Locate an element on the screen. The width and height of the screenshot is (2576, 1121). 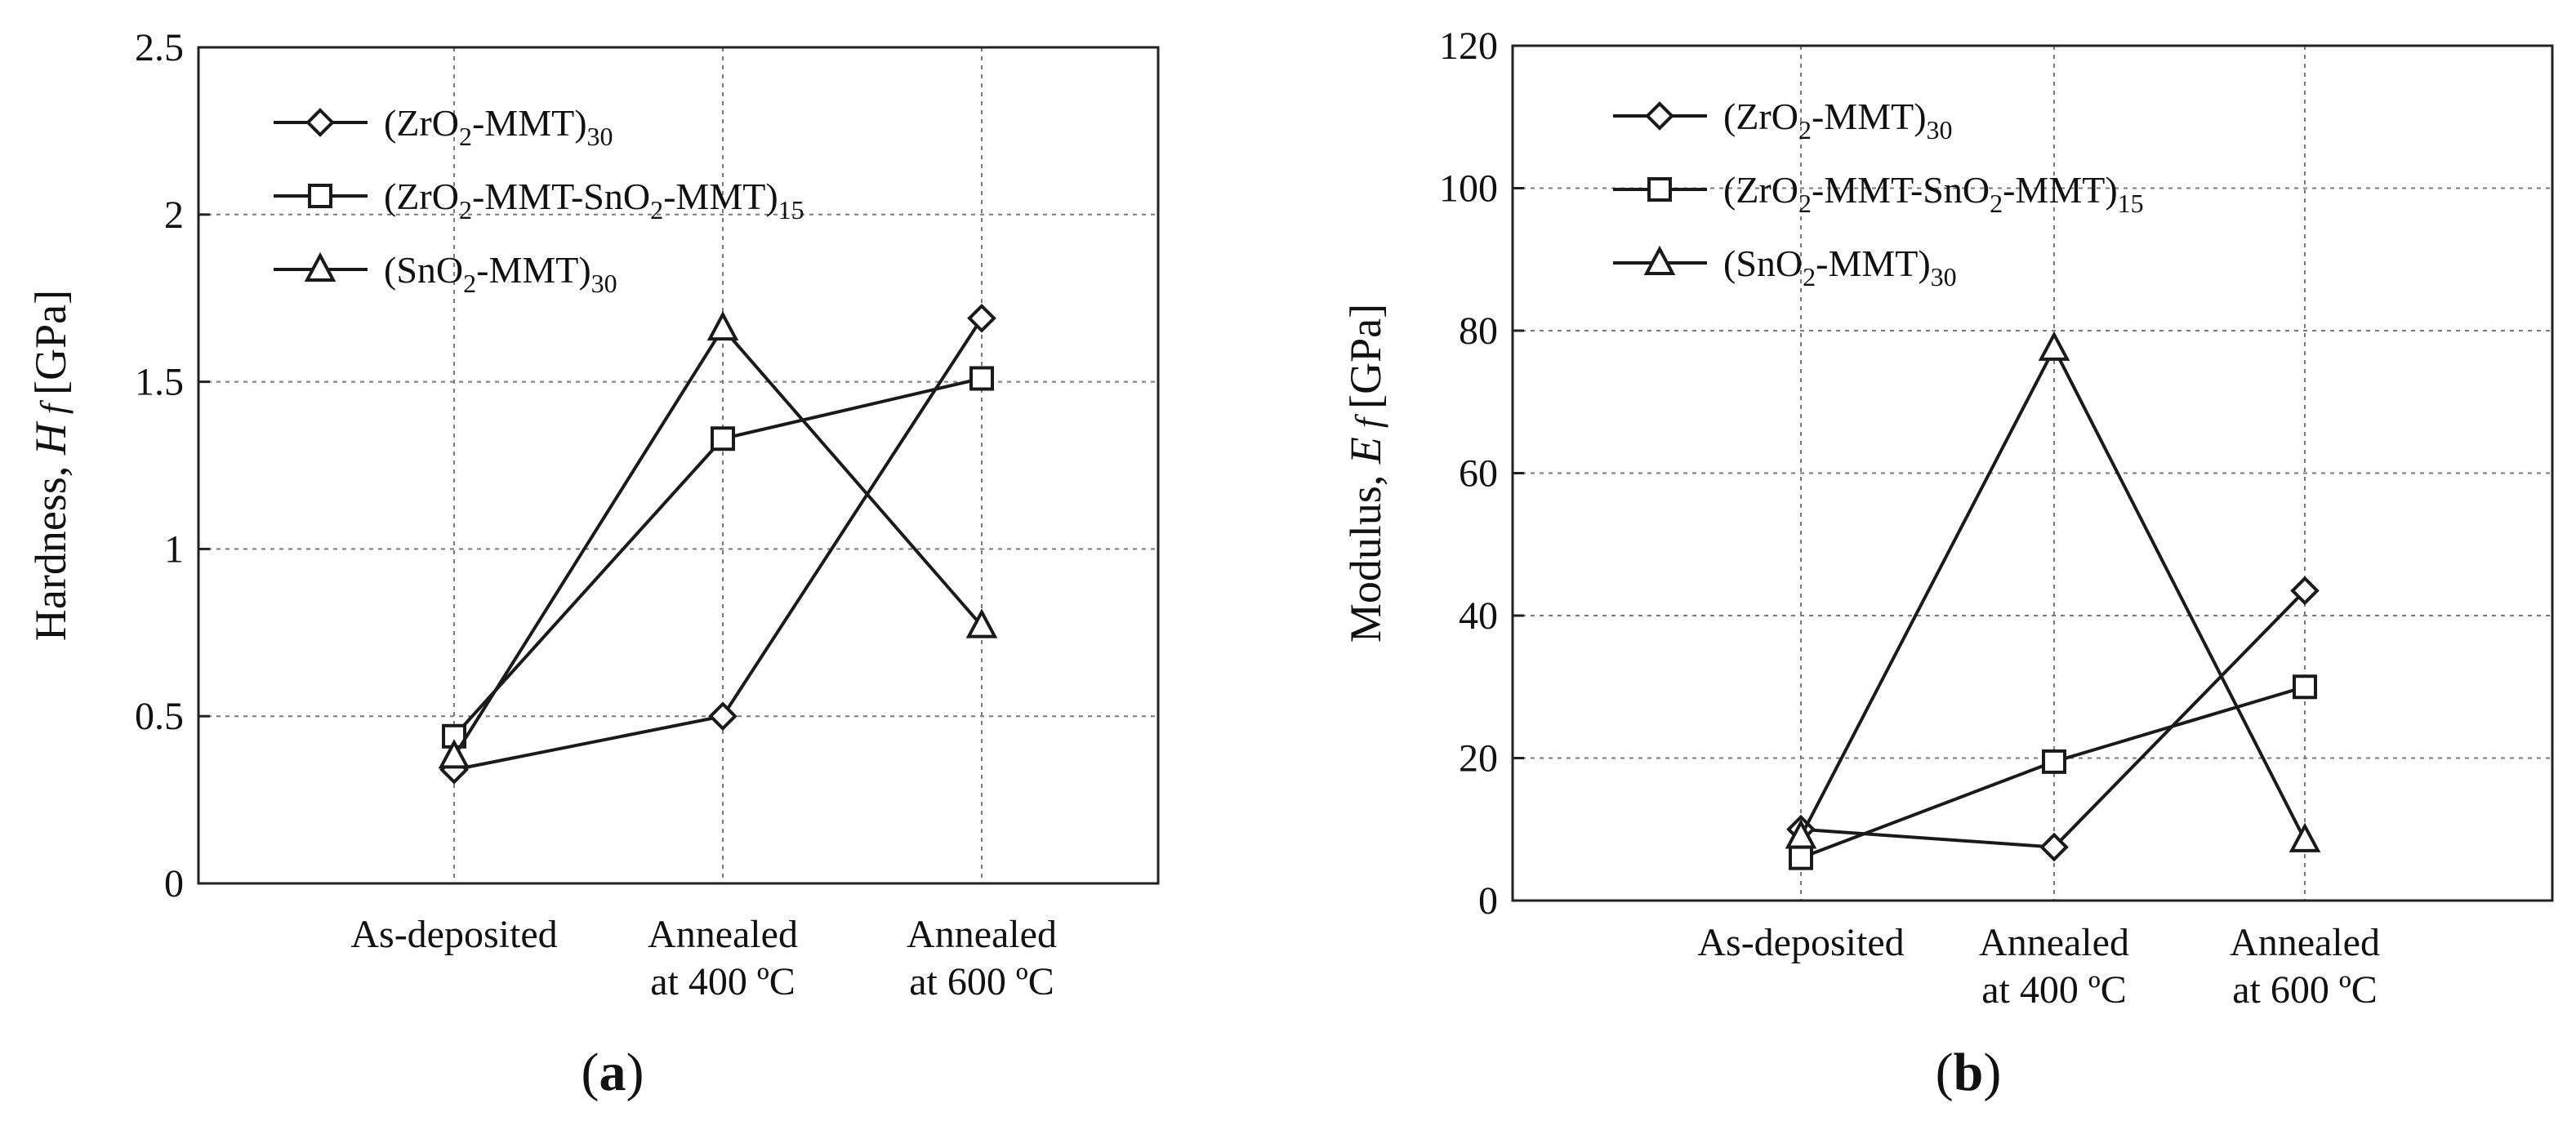
chart-a-y-tick-label: 0.5 is located at coordinates (159, 716).